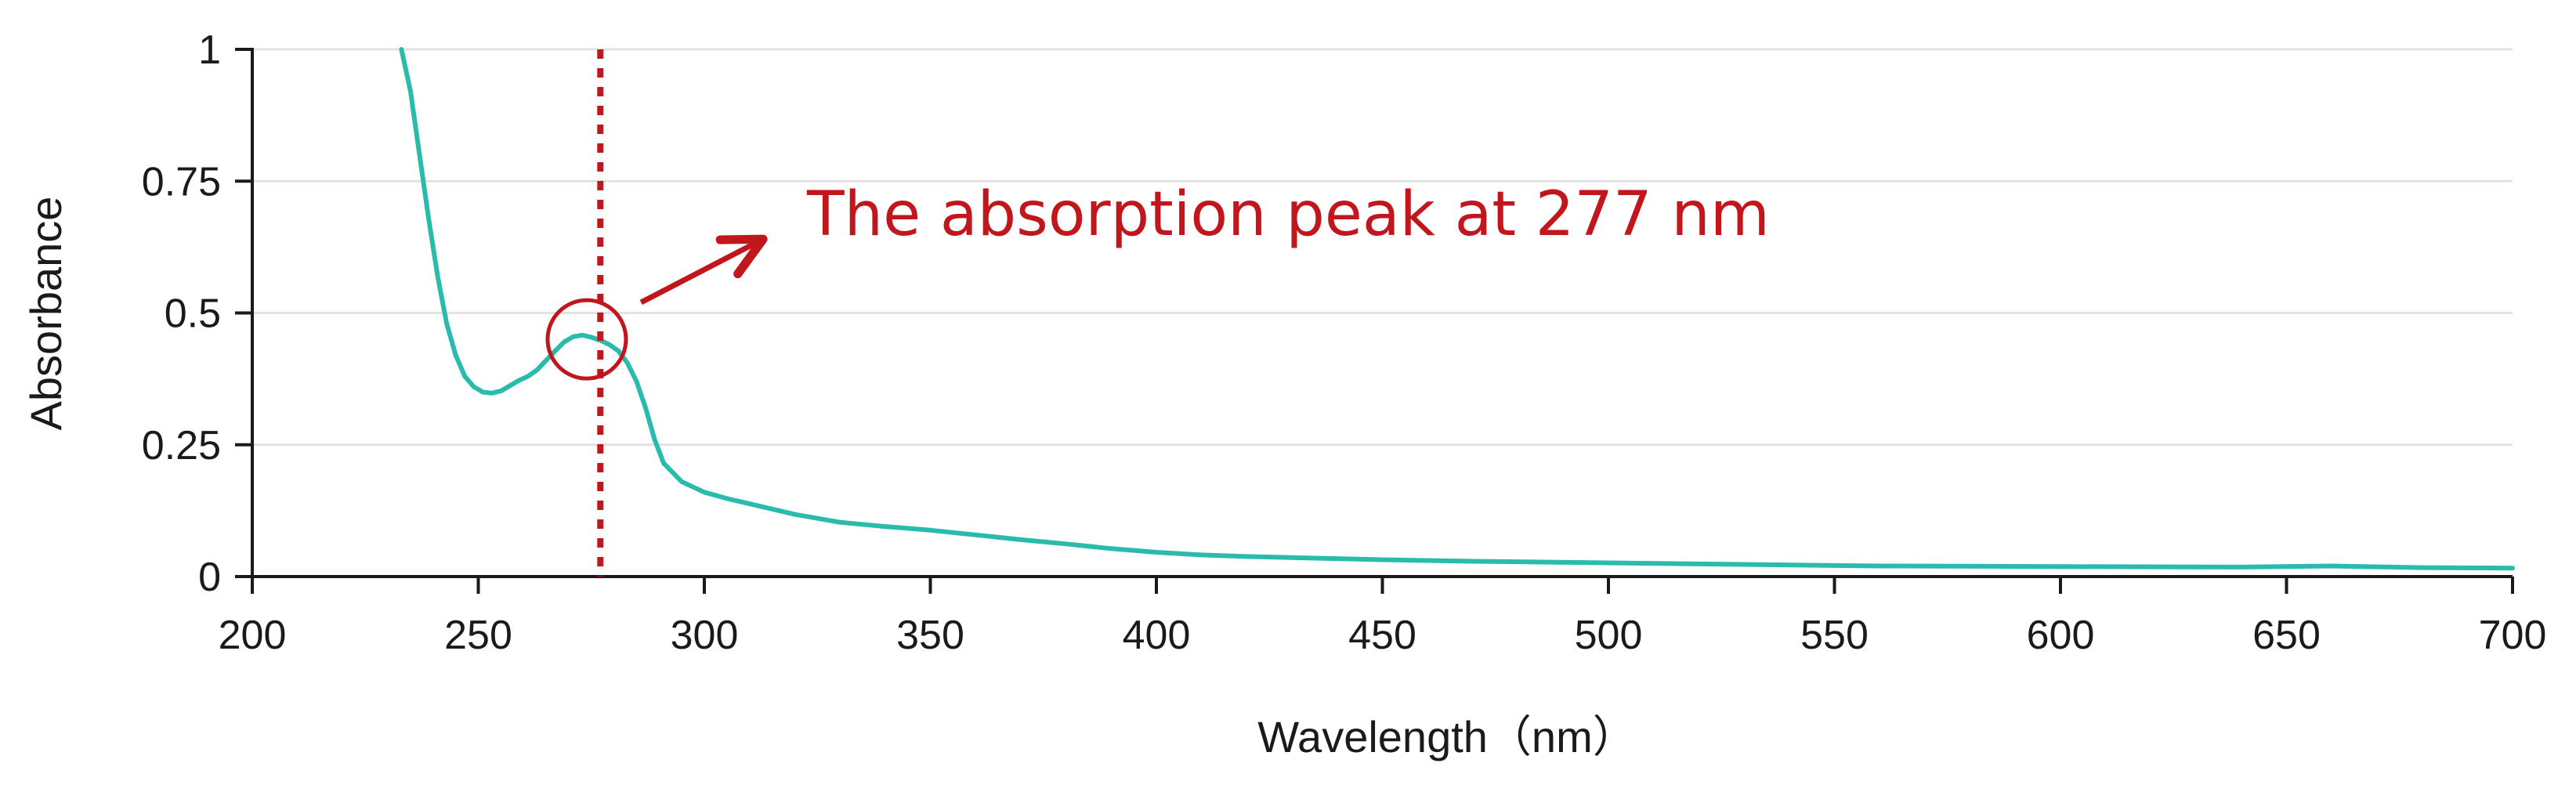 The image size is (2576, 792). What do you see at coordinates (930, 635) in the screenshot?
I see `x-tick-label: 350` at bounding box center [930, 635].